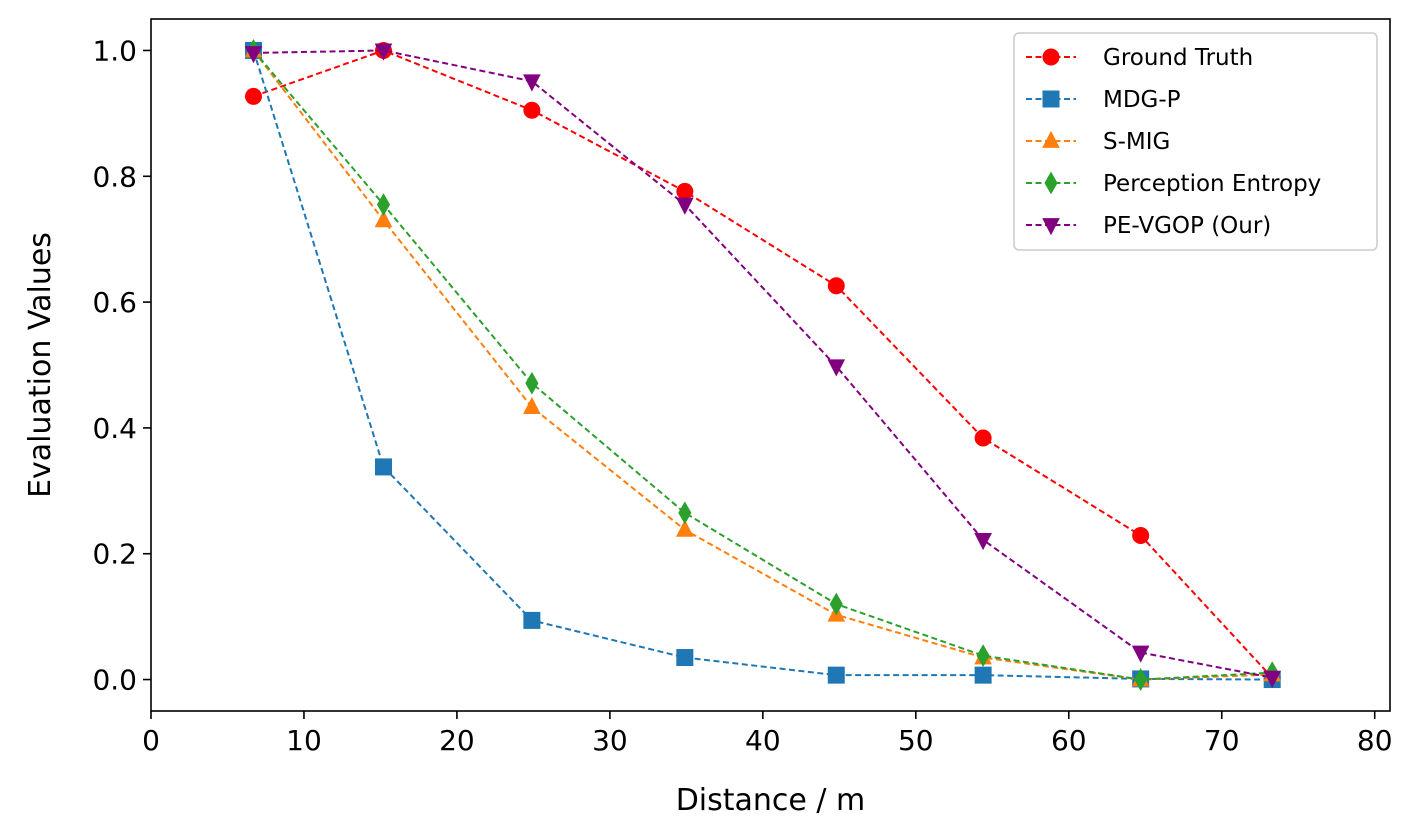 This screenshot has width=1420, height=839. I want to click on y-tick-label: 0.4, so click(114, 428).